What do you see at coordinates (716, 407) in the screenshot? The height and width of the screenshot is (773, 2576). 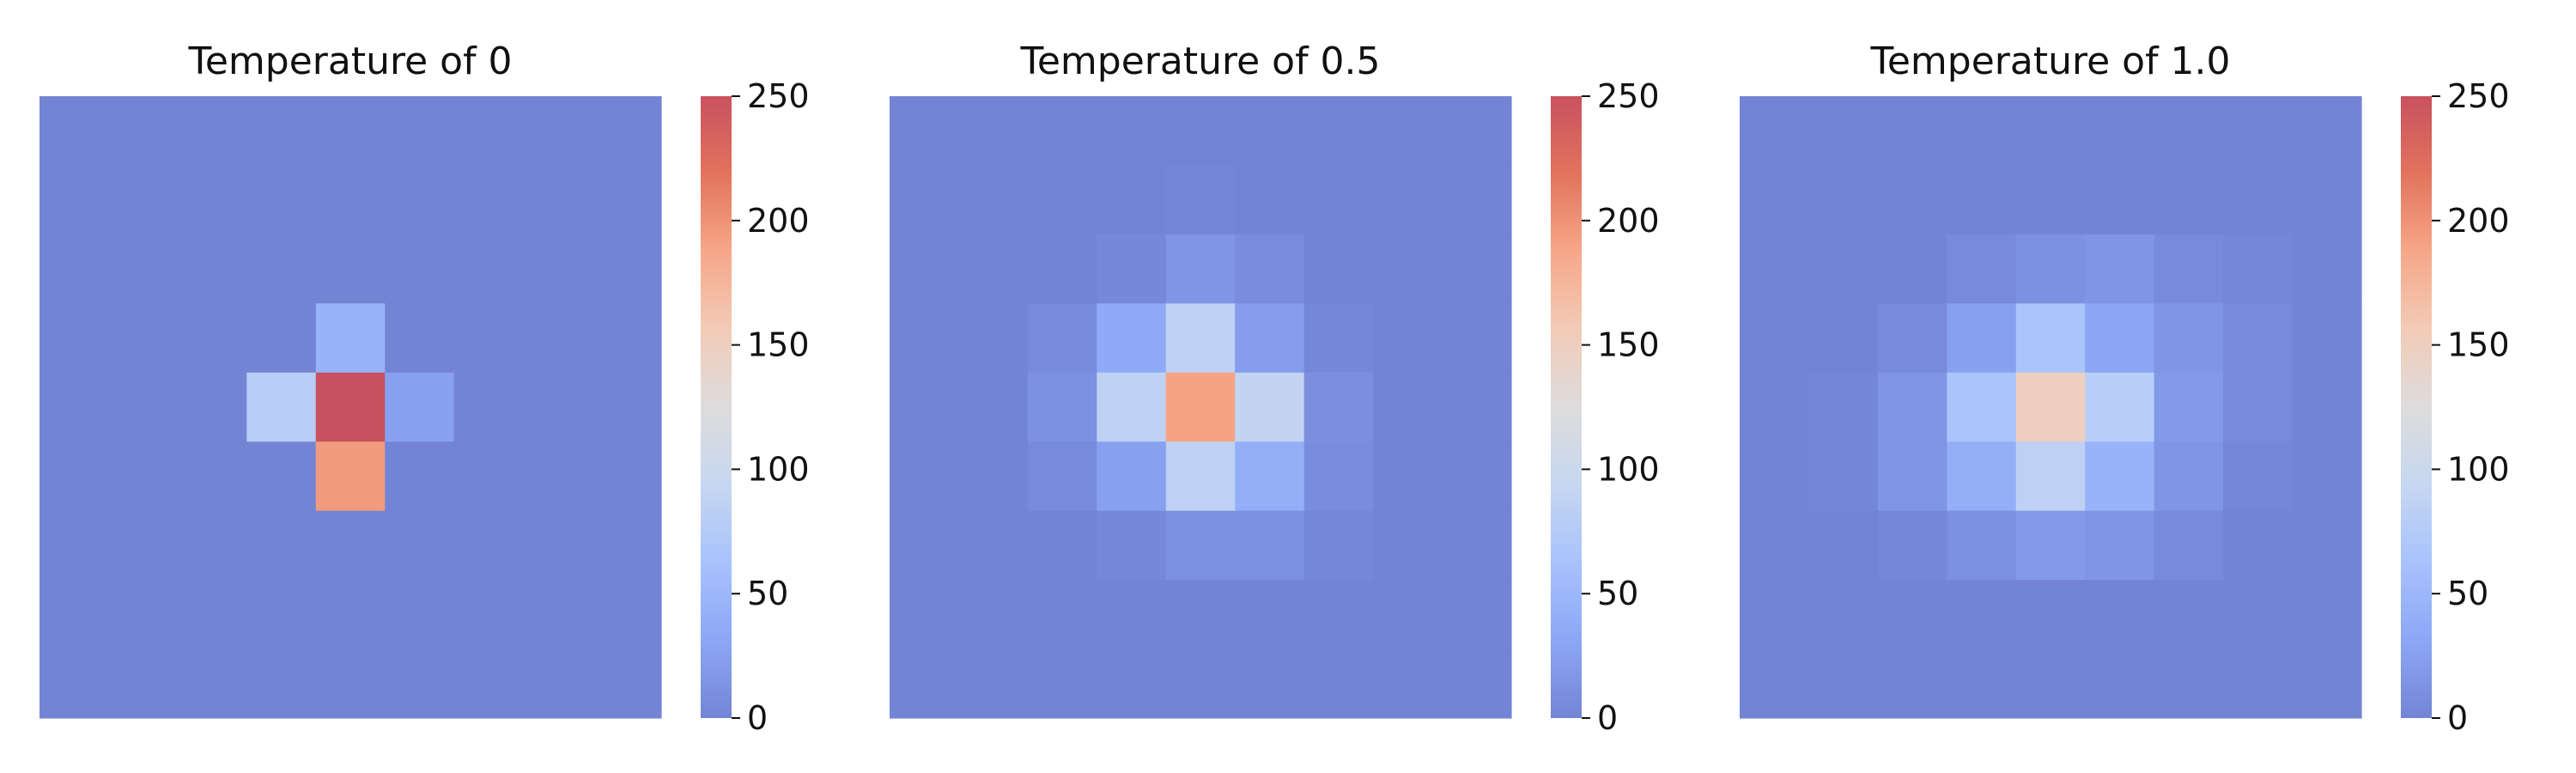 I see `colorbar` at bounding box center [716, 407].